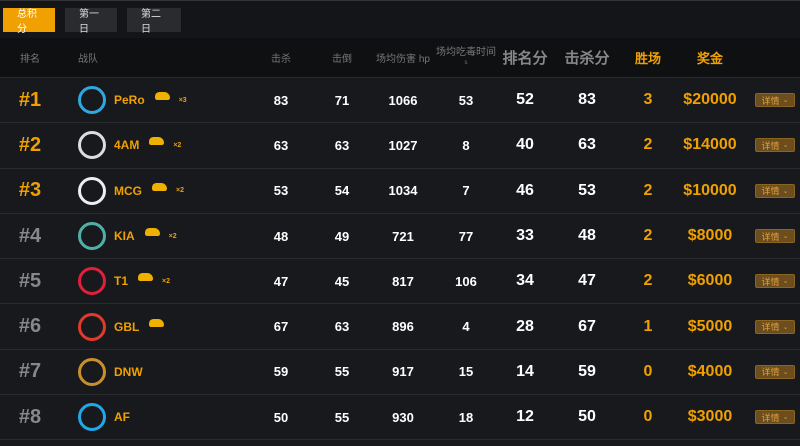 Image resolution: width=800 pixels, height=446 pixels. What do you see at coordinates (342, 191) in the screenshot?
I see `knocks-value: 54` at bounding box center [342, 191].